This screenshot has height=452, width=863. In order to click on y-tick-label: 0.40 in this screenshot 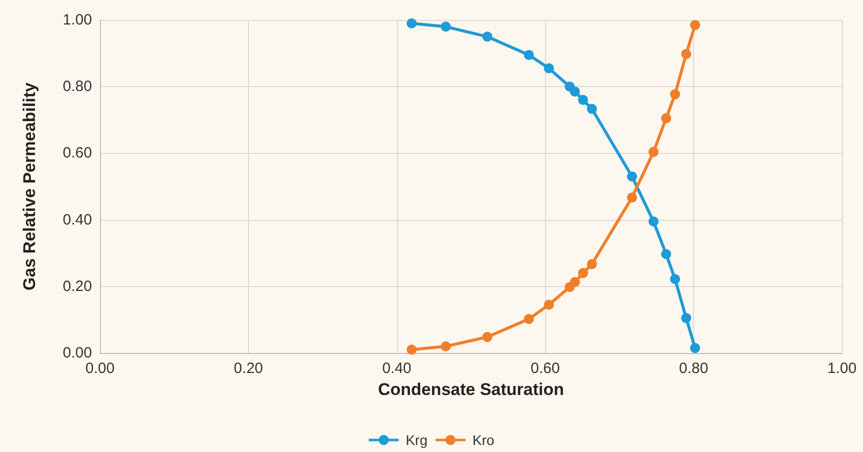, I will do `click(77, 219)`.